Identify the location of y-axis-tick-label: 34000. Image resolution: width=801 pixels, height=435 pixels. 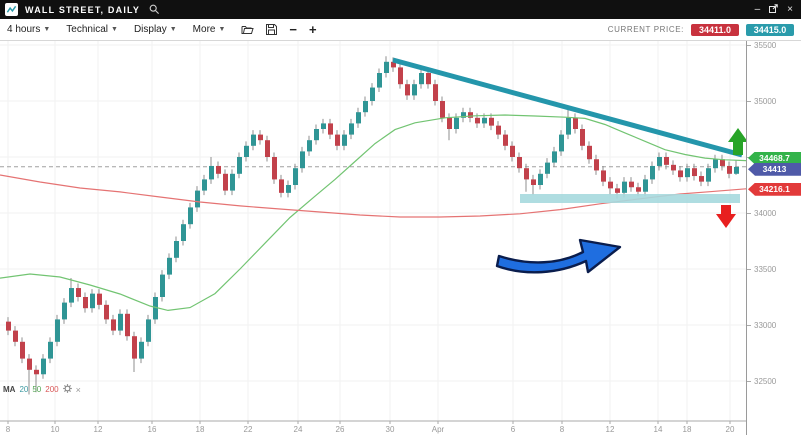
(765, 213).